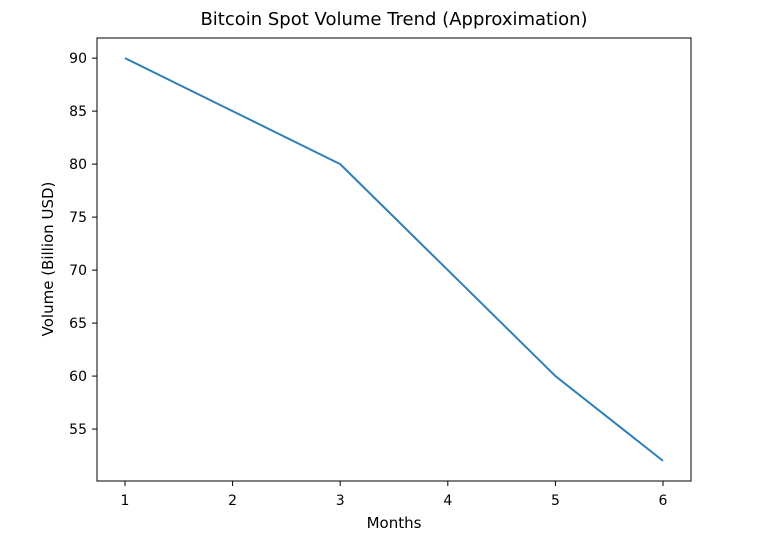  Describe the element at coordinates (232, 501) in the screenshot. I see `x-tick-label: 2` at that location.